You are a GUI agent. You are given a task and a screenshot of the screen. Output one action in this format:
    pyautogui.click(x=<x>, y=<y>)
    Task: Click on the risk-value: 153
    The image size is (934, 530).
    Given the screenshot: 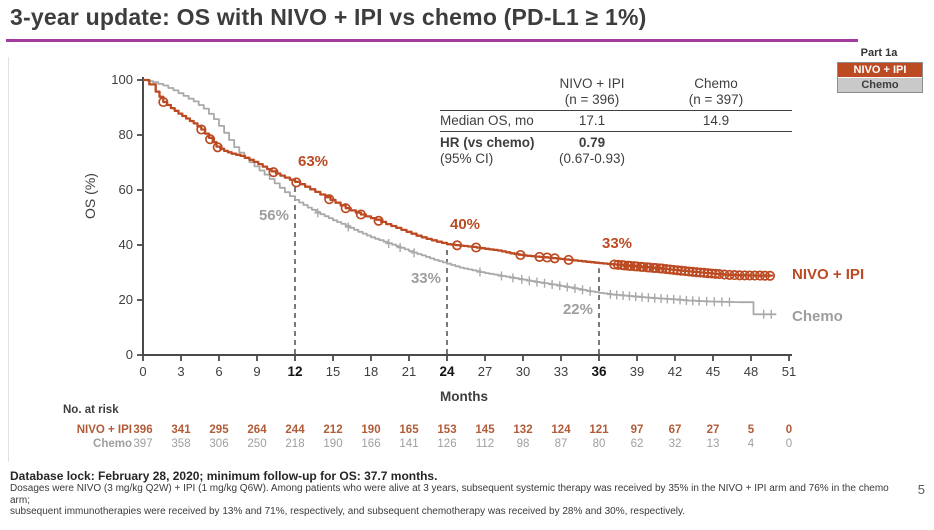 What is the action you would take?
    pyautogui.click(x=447, y=430)
    